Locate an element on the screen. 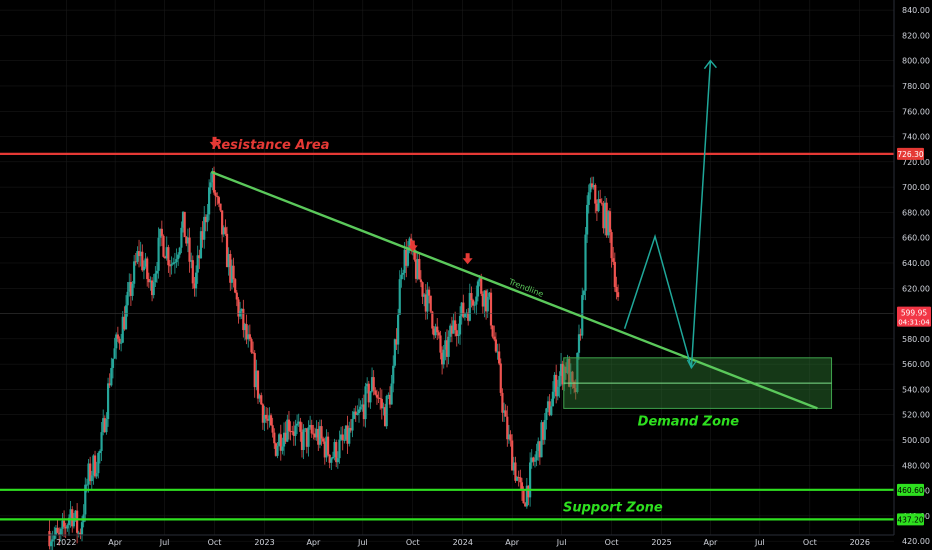  current-price-tag is located at coordinates (914, 316).